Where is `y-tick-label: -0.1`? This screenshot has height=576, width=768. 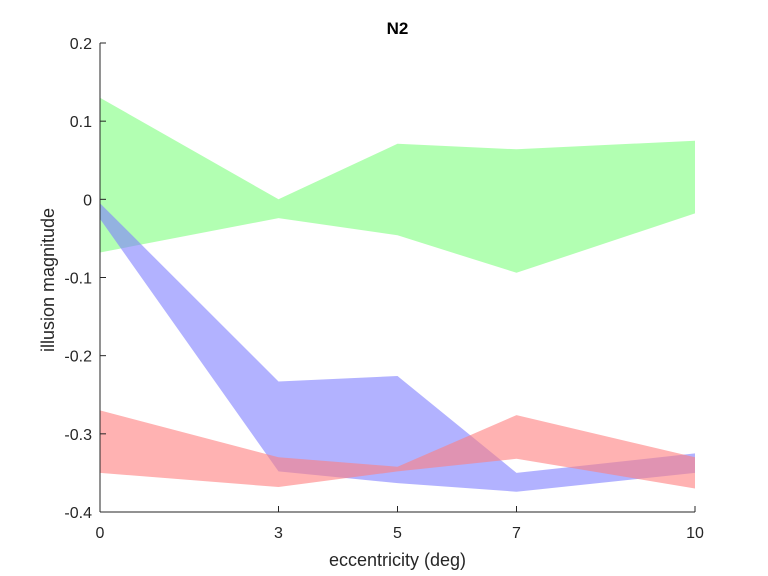 y-tick-label: -0.1 is located at coordinates (78, 279).